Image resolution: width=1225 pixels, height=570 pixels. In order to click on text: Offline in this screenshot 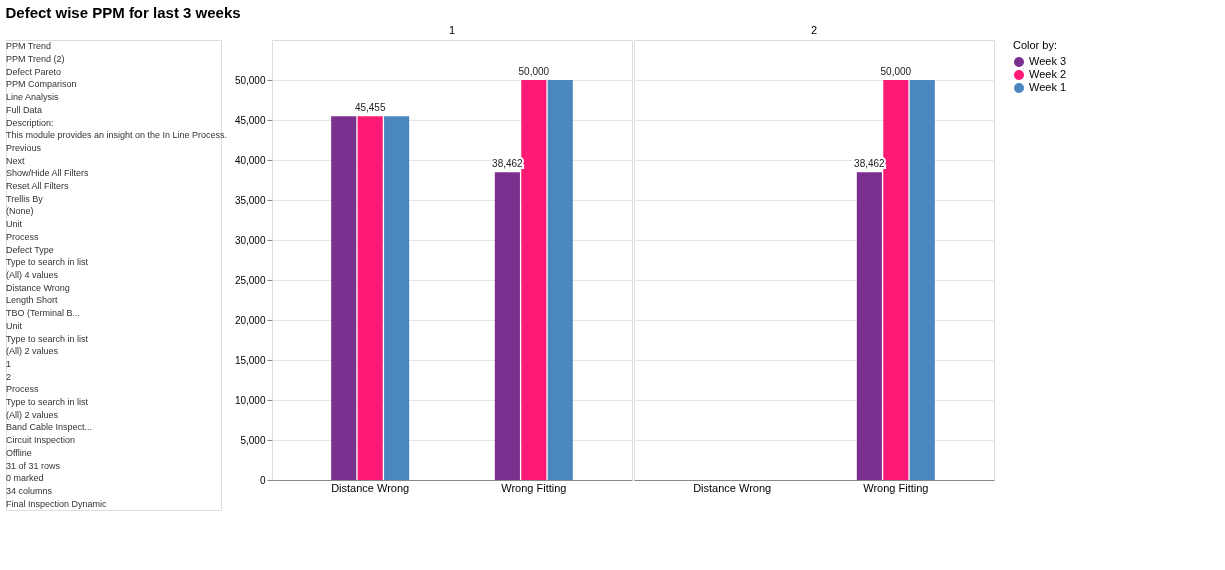, I will do `click(19, 452)`.